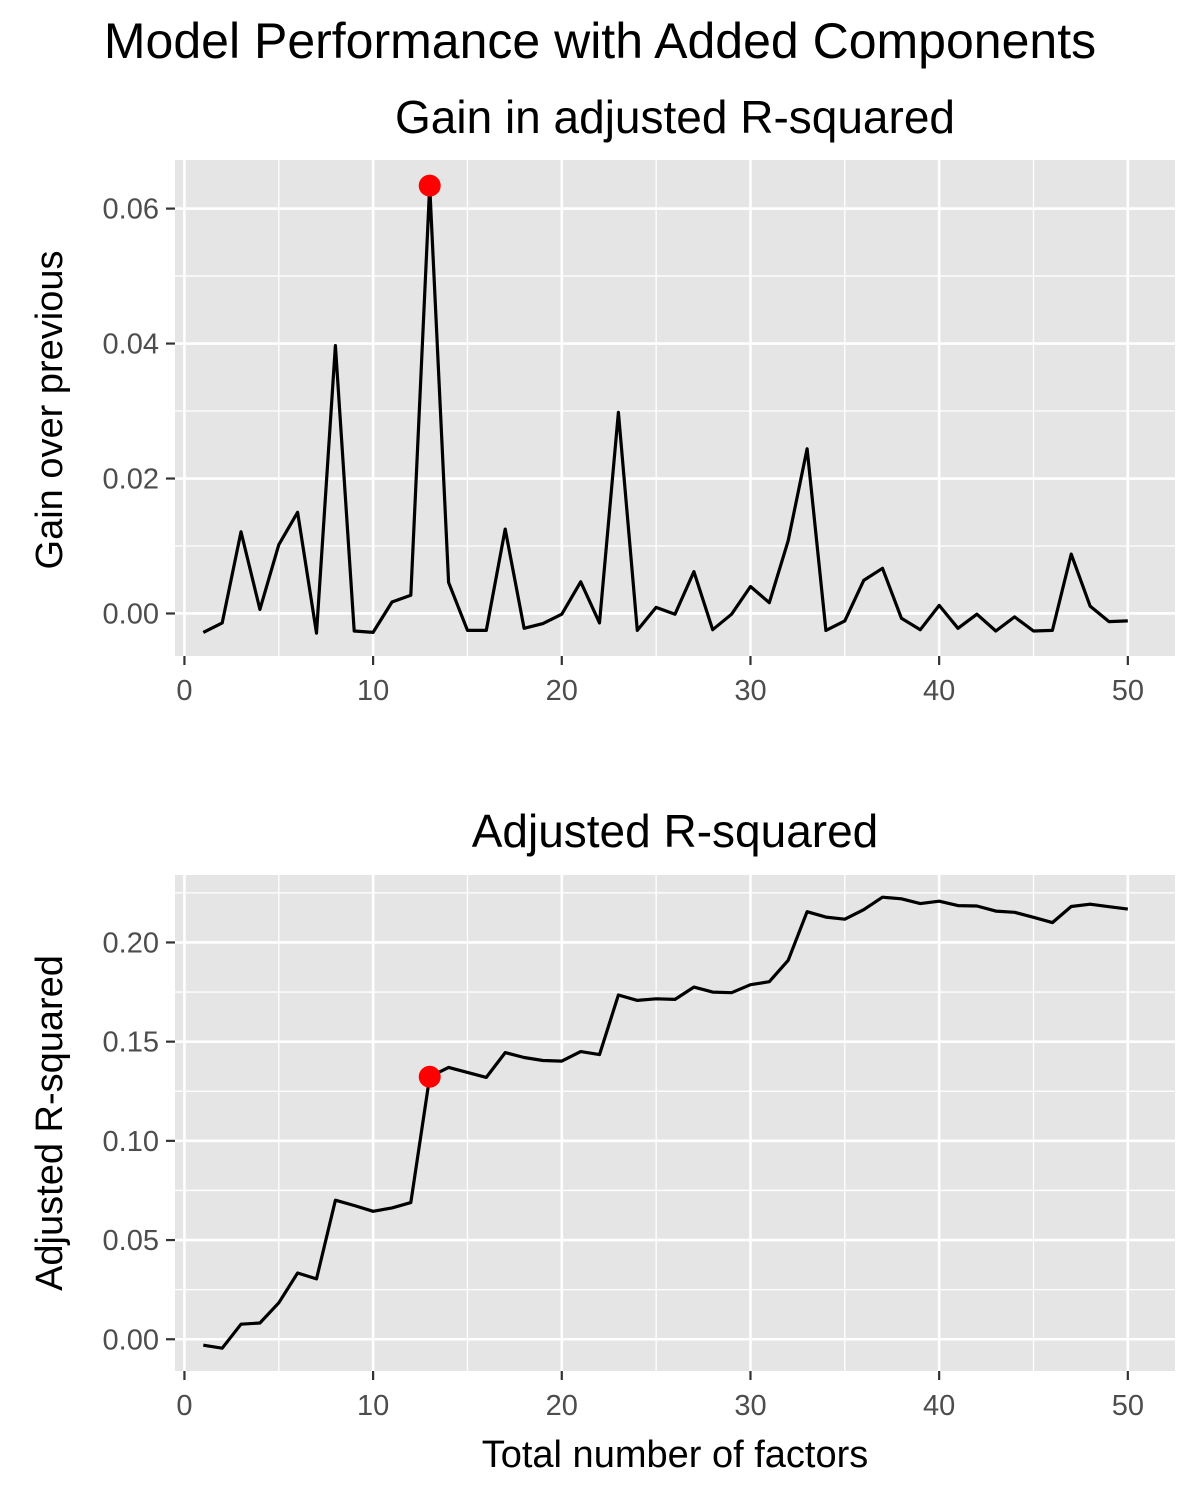  What do you see at coordinates (50, 410) in the screenshot?
I see `panel-top-ylabel: Gain over previous` at bounding box center [50, 410].